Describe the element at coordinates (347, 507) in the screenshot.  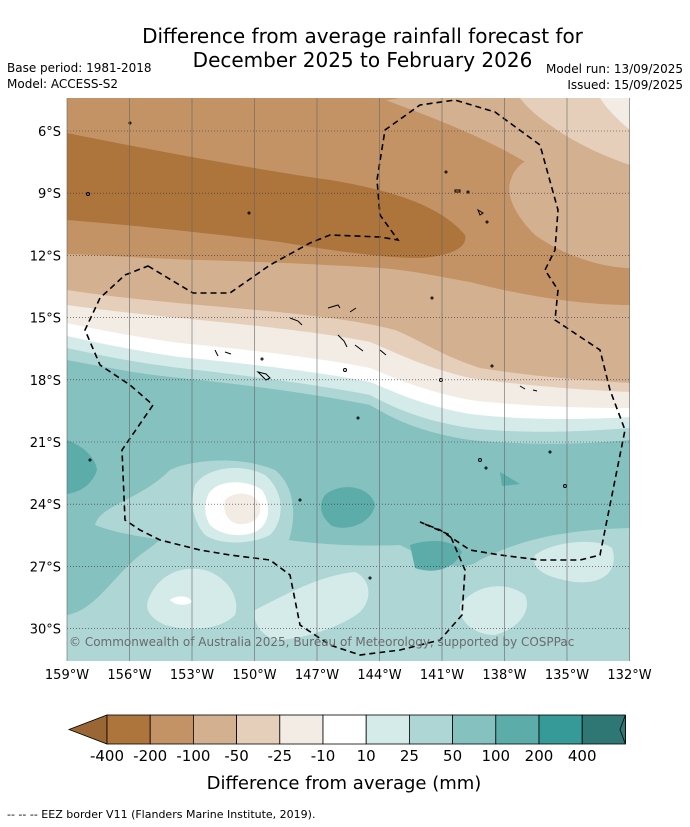
I see `band-100-200-center` at that location.